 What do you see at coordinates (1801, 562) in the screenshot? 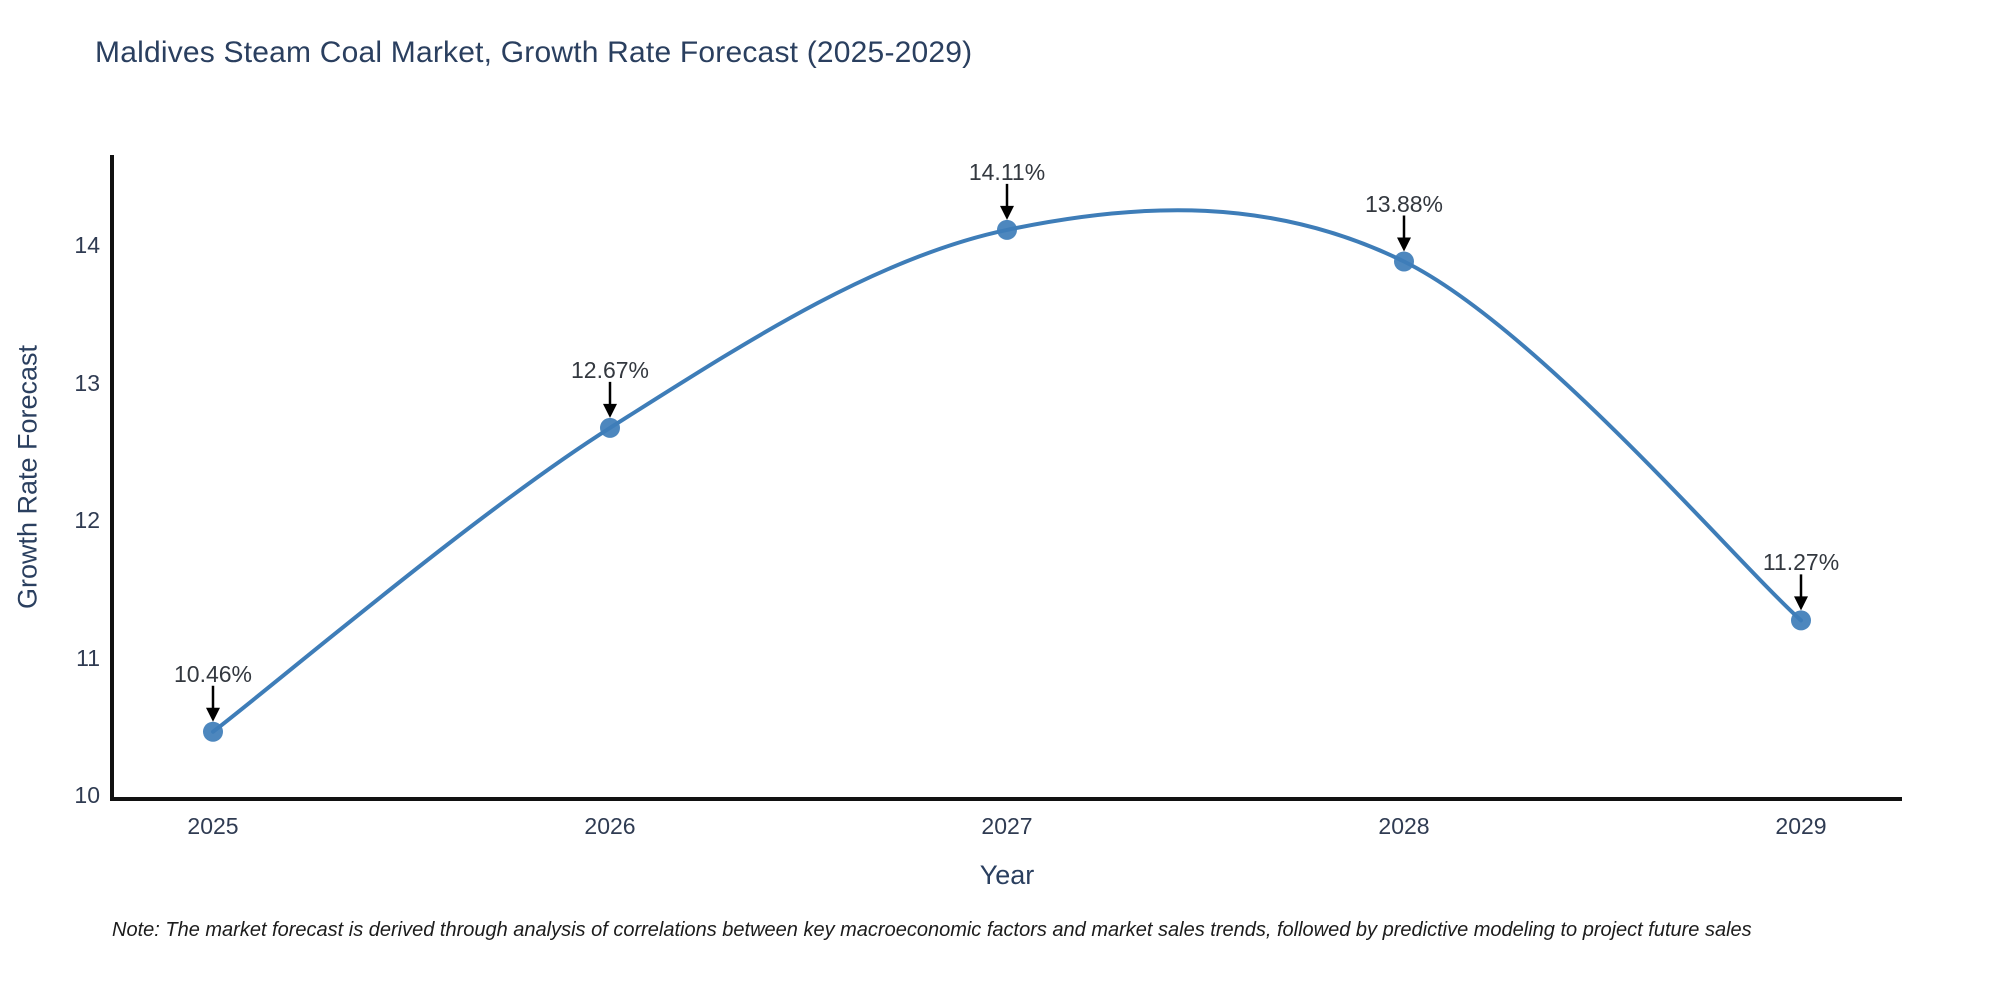
I see `point-value-label: 11.27%` at bounding box center [1801, 562].